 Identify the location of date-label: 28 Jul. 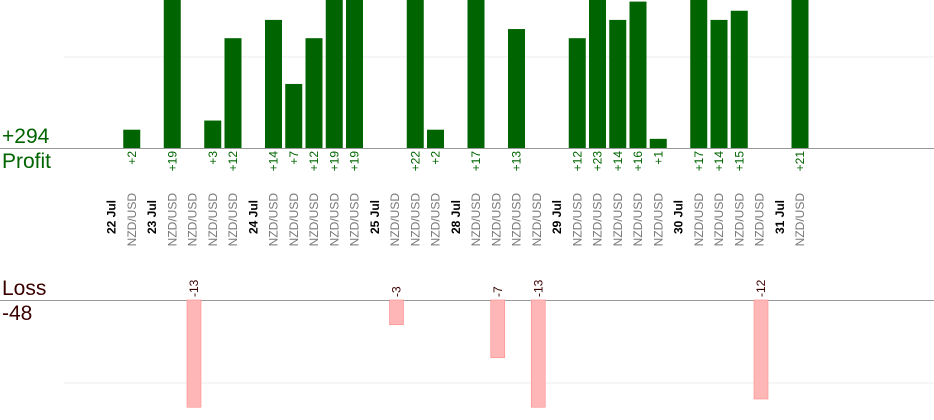
(456, 217).